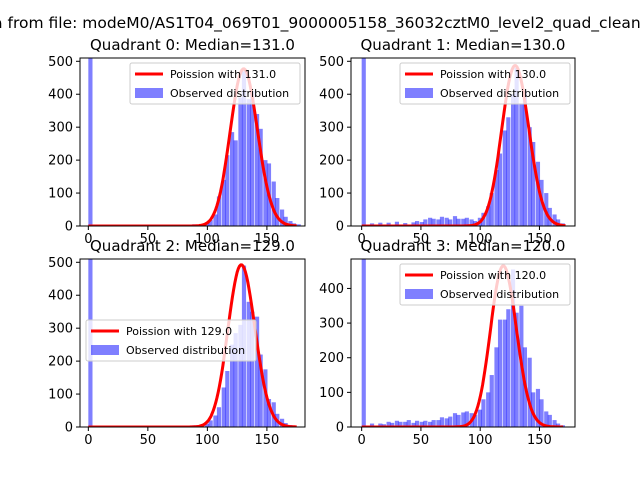 This screenshot has height=480, width=640. I want to click on legend-label-poisson: Poission with 129.0, so click(179, 331).